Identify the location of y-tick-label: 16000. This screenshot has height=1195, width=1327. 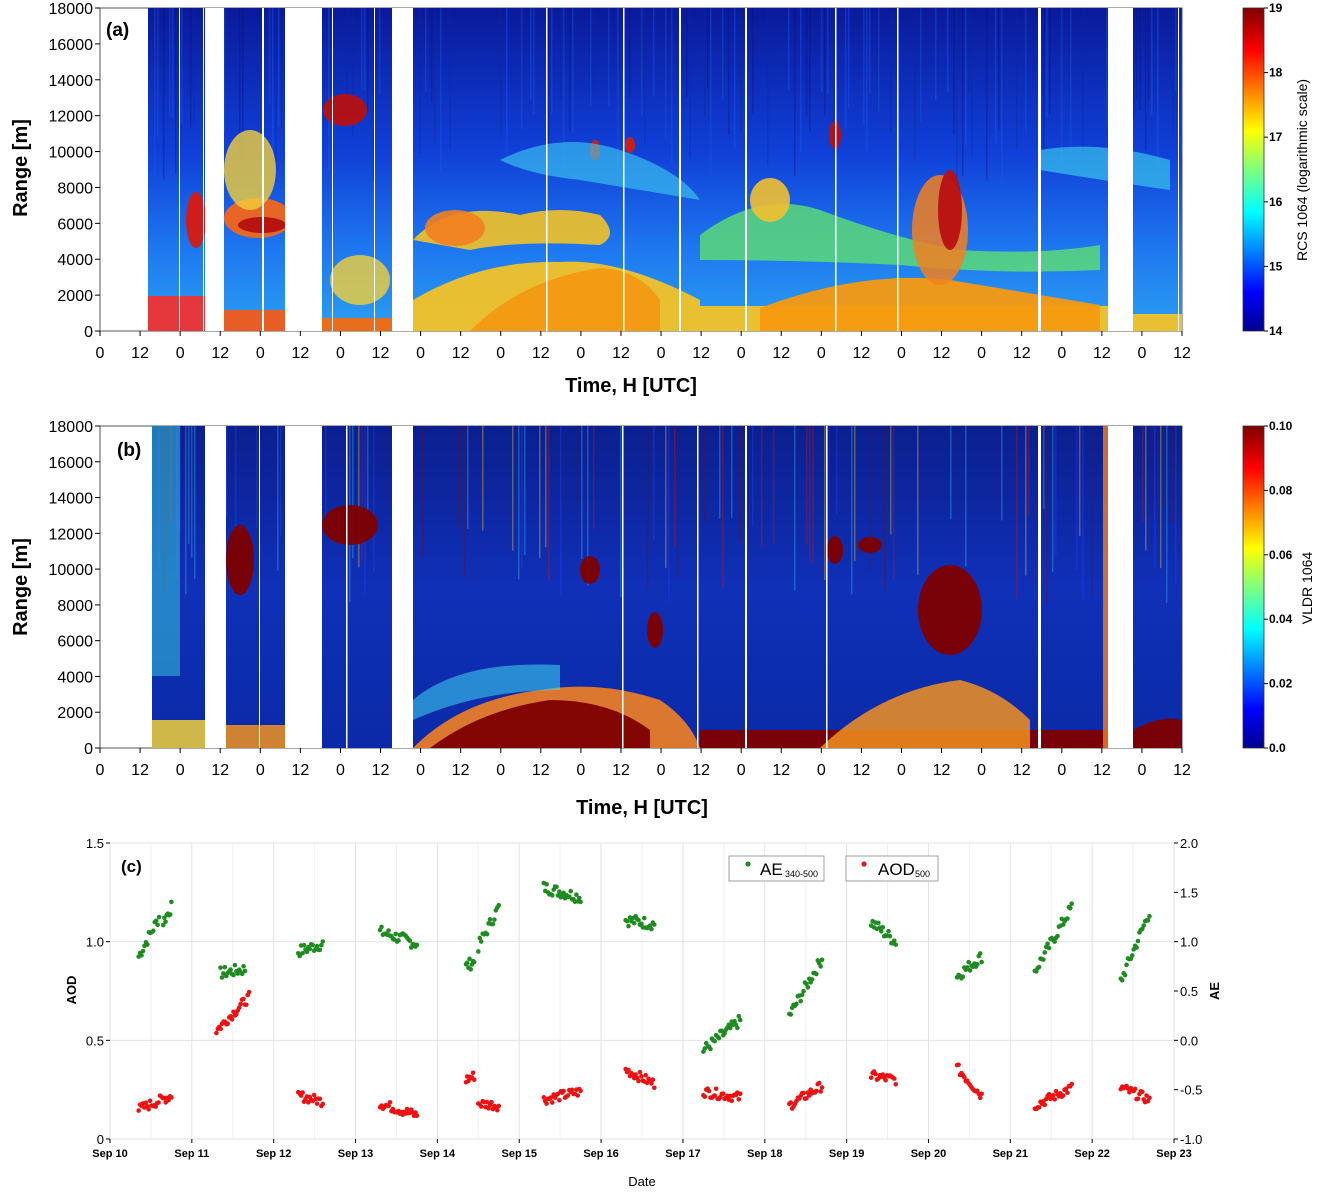
(71, 45).